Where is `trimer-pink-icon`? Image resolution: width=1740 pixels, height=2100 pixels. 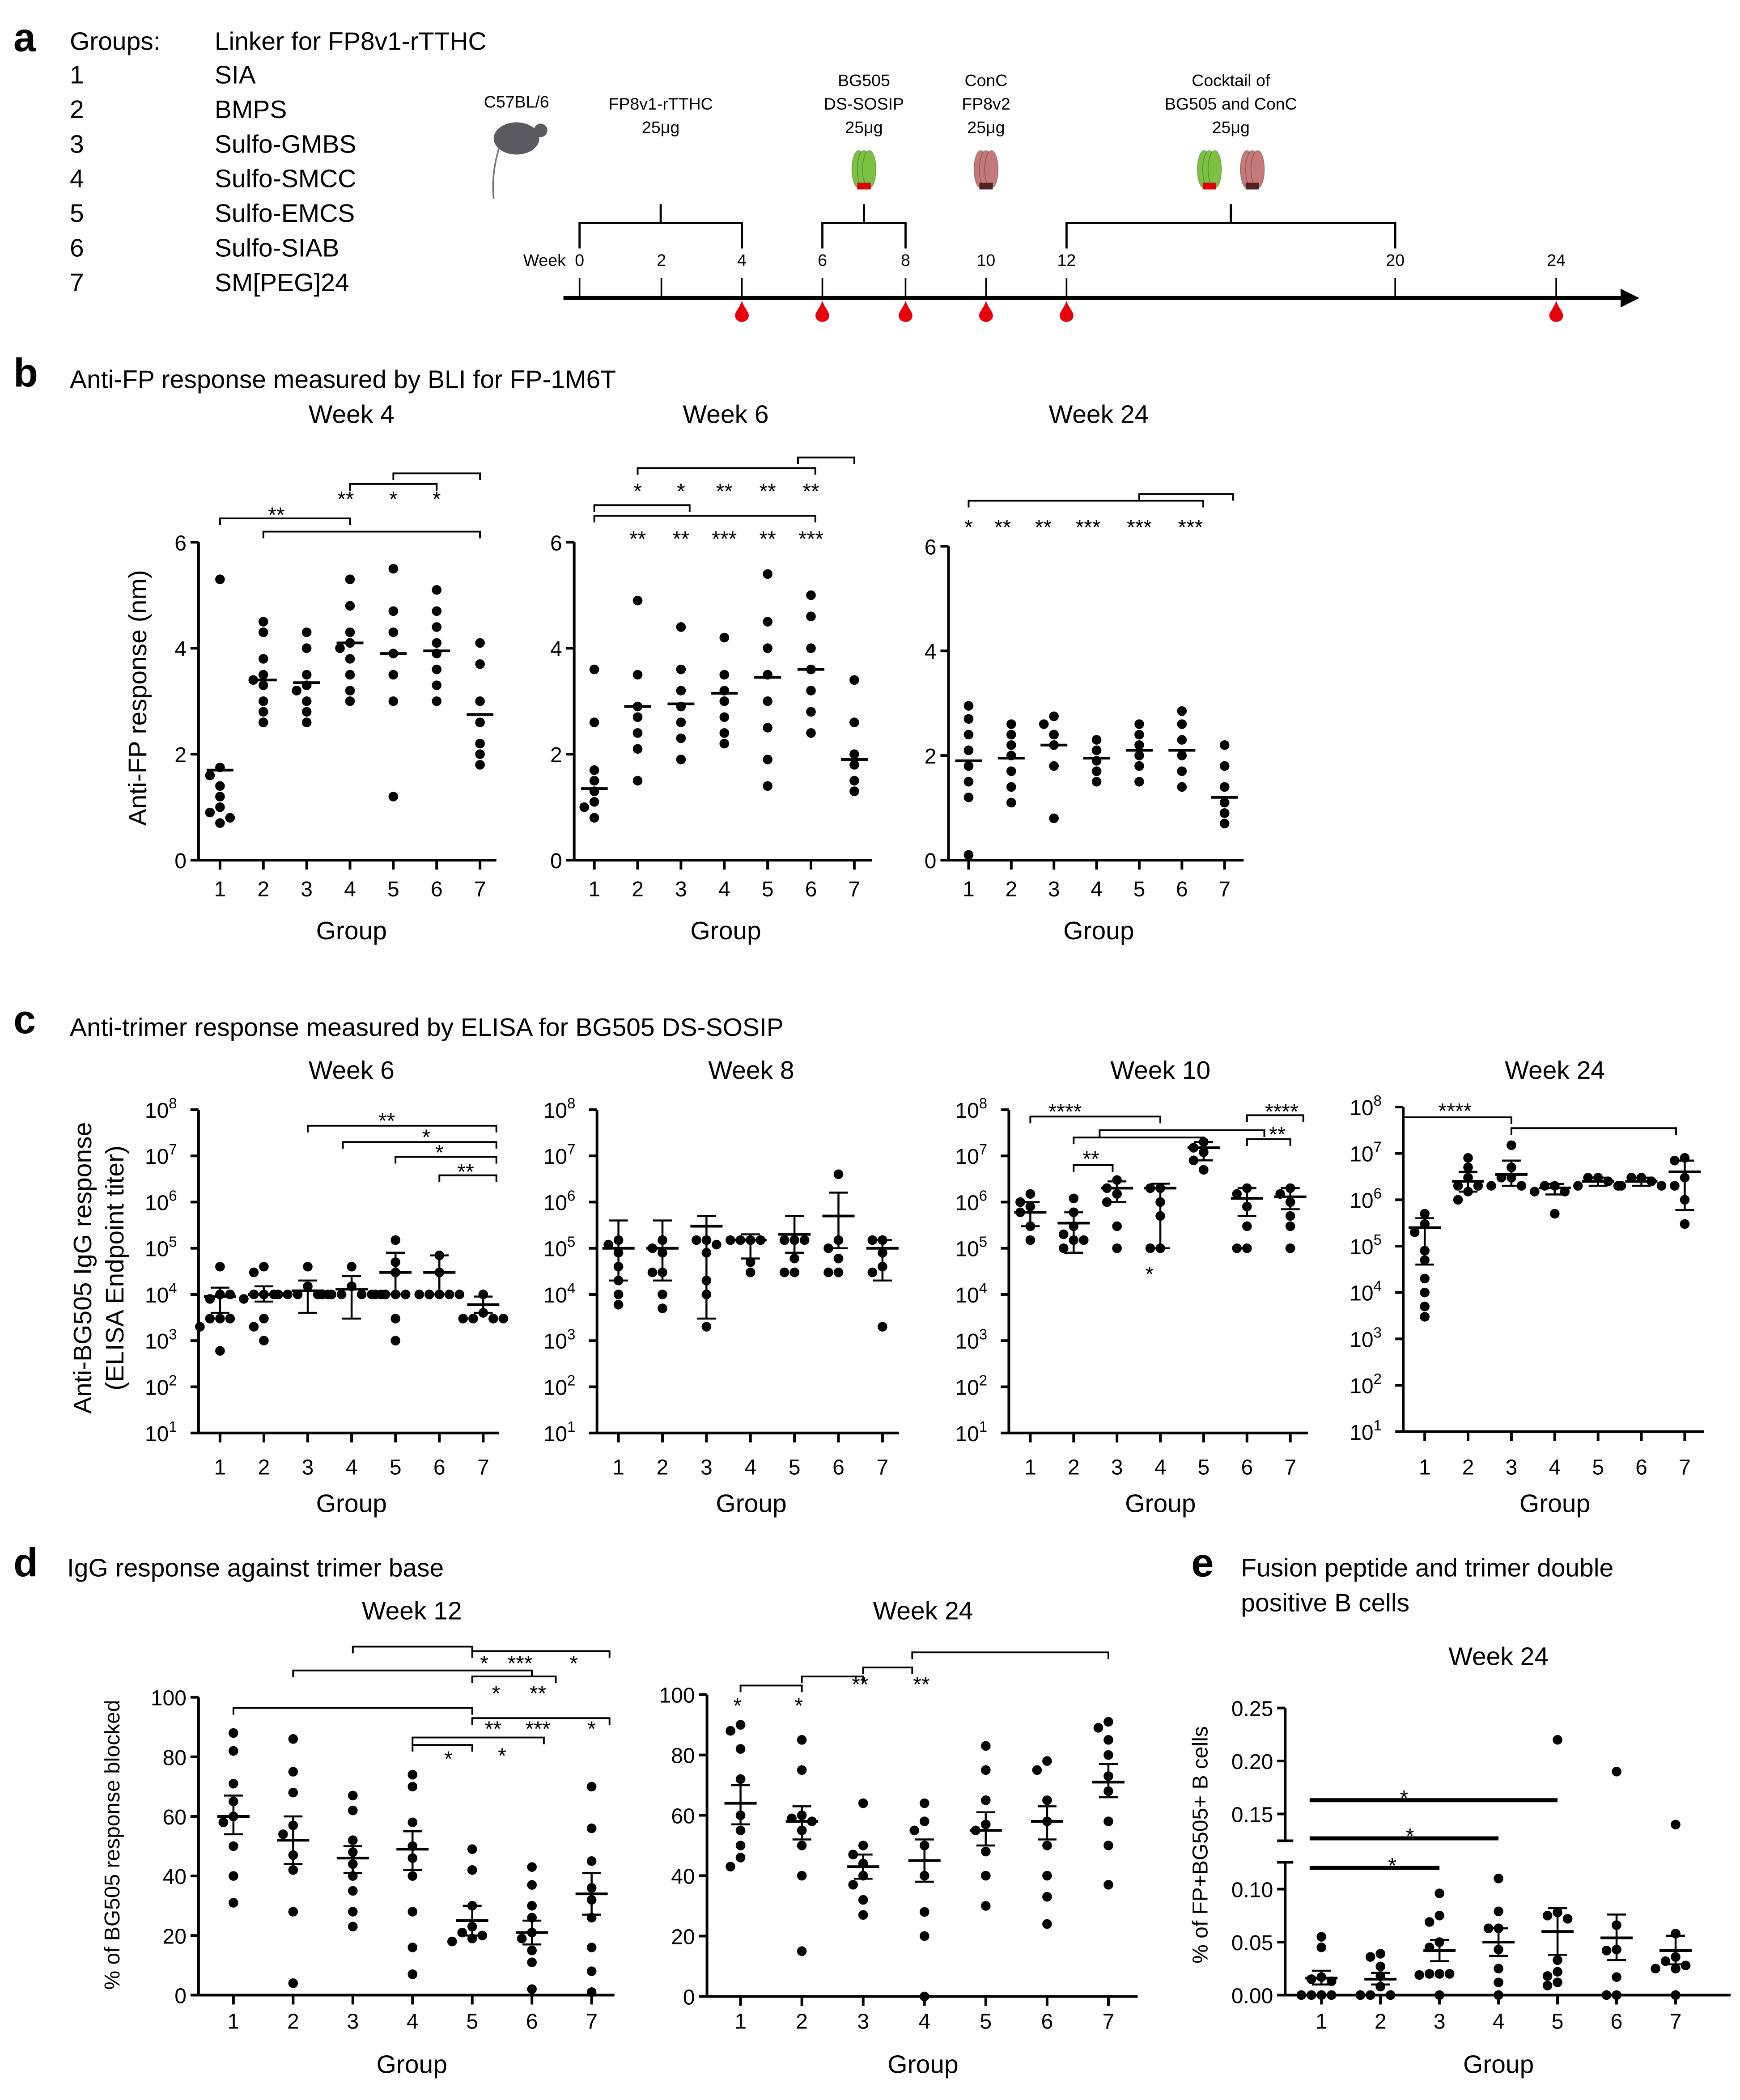 trimer-pink-icon is located at coordinates (1252, 170).